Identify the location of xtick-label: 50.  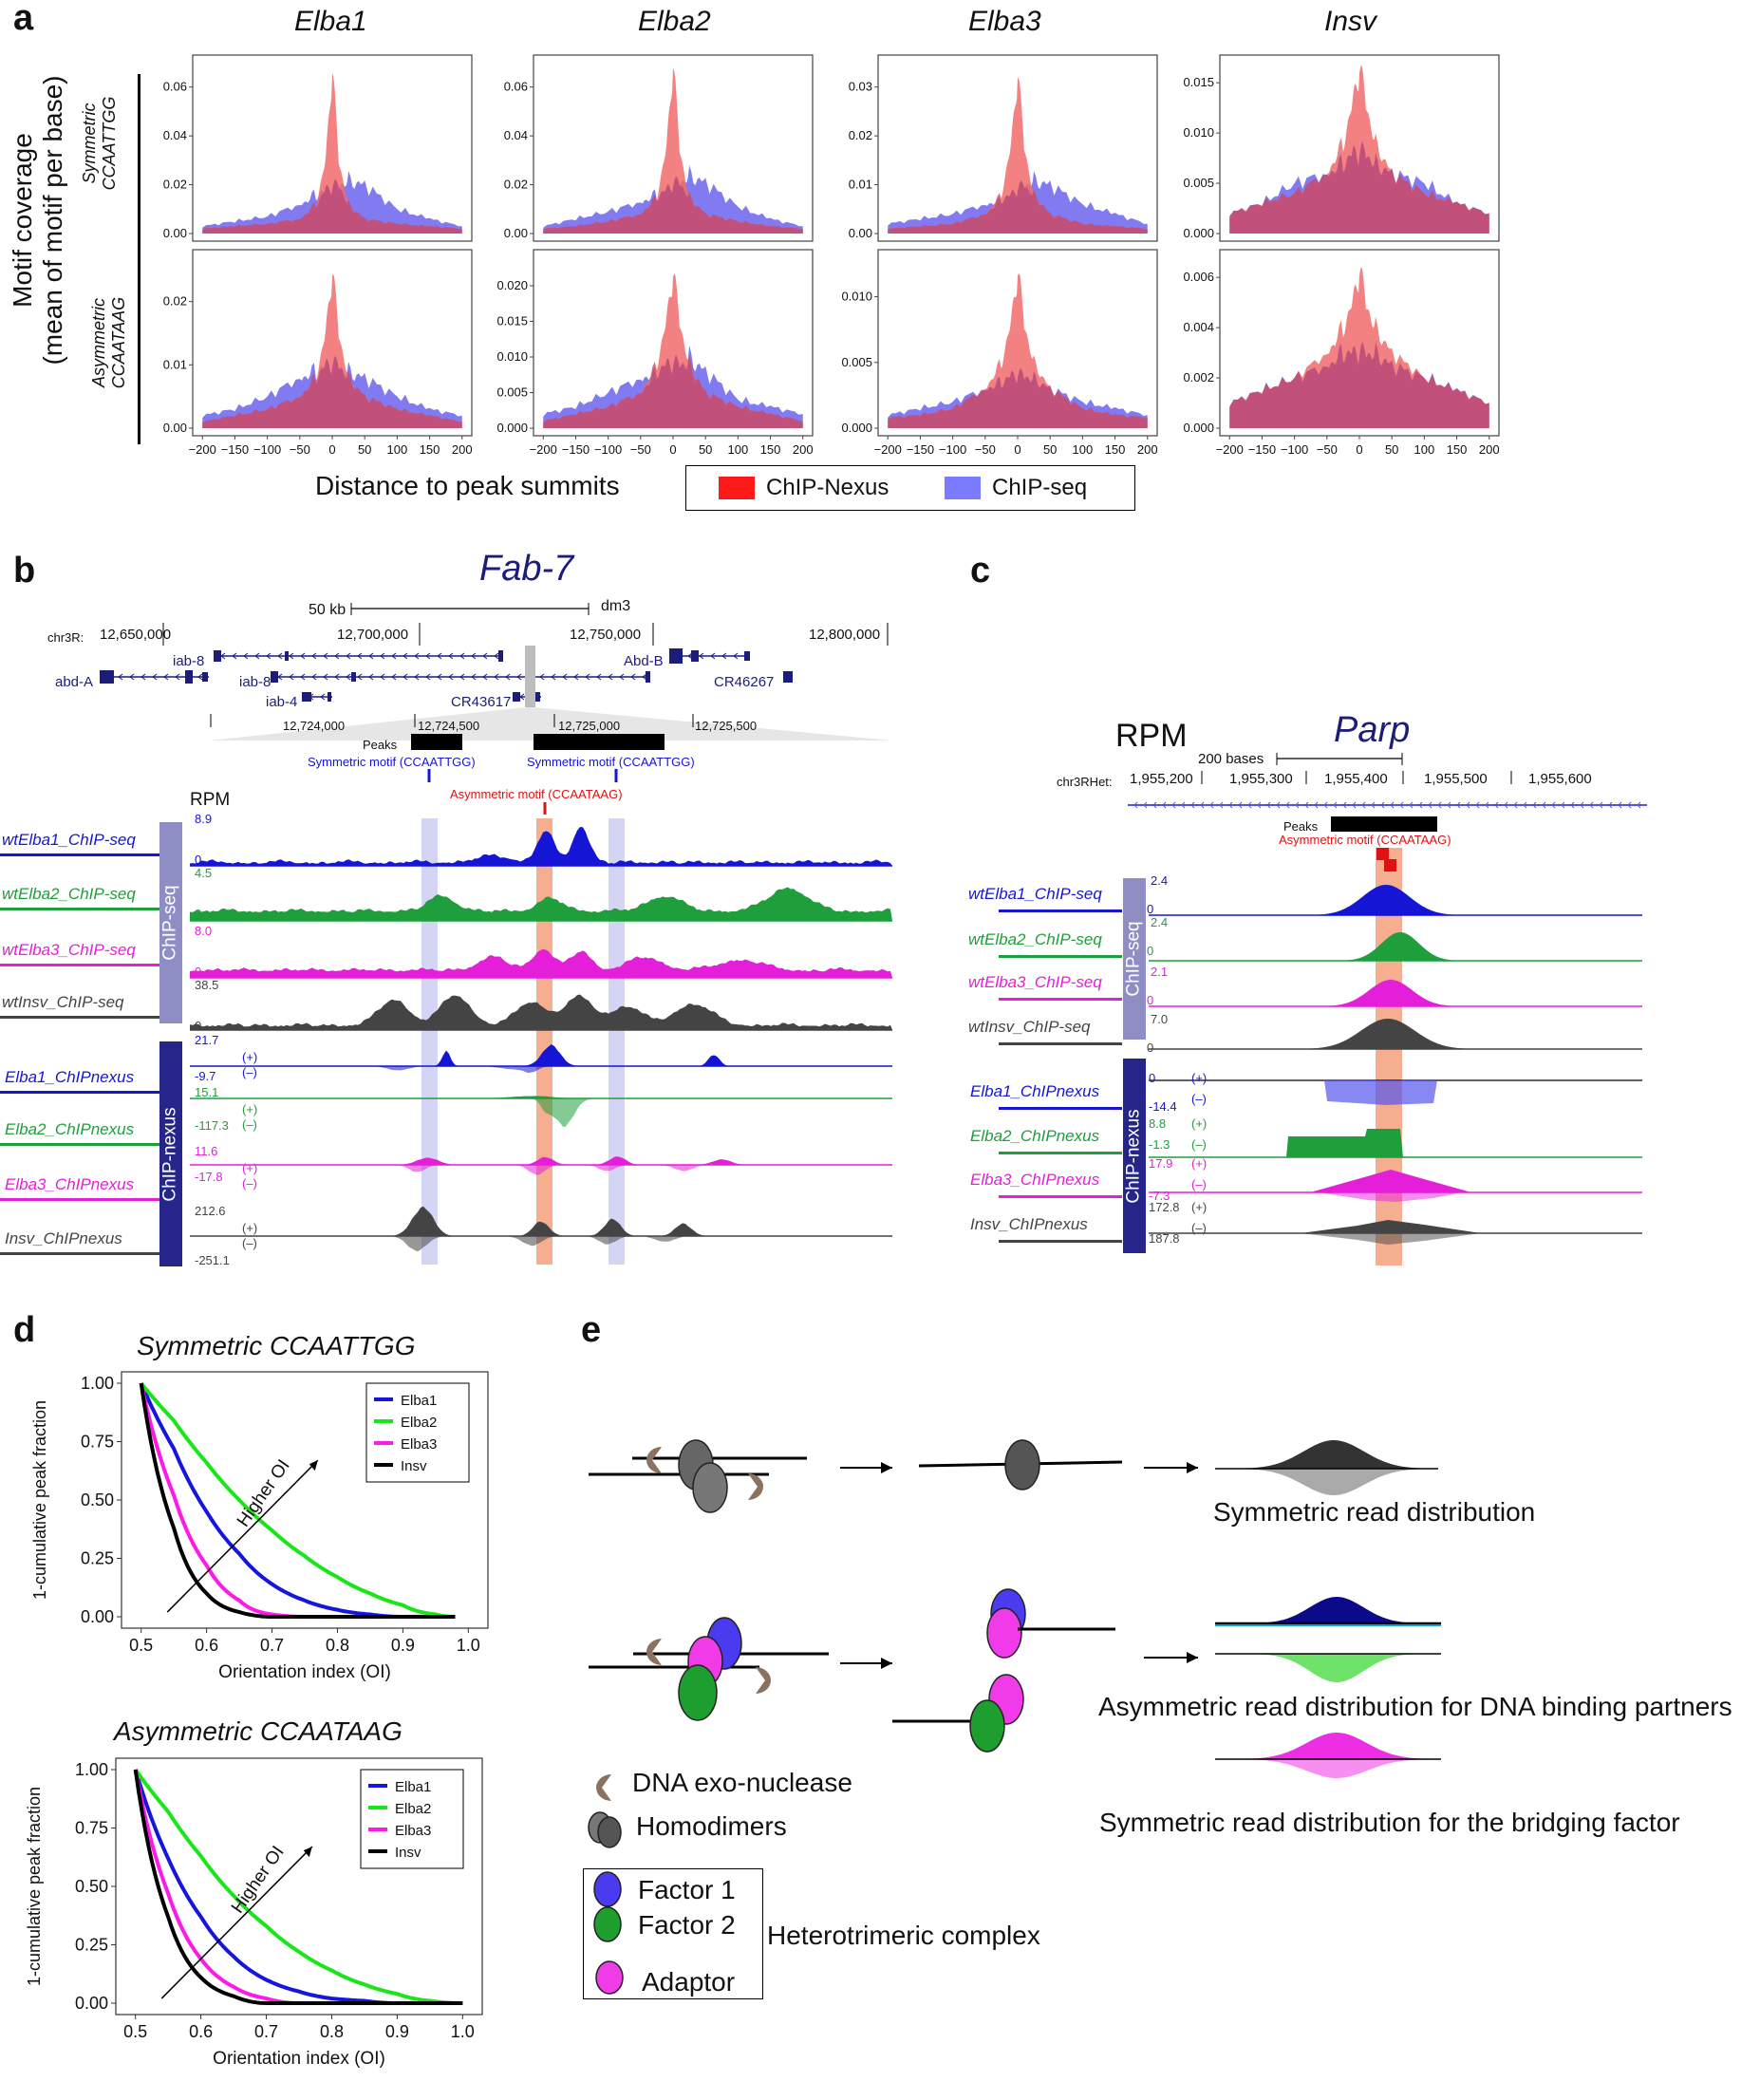
(364, 449).